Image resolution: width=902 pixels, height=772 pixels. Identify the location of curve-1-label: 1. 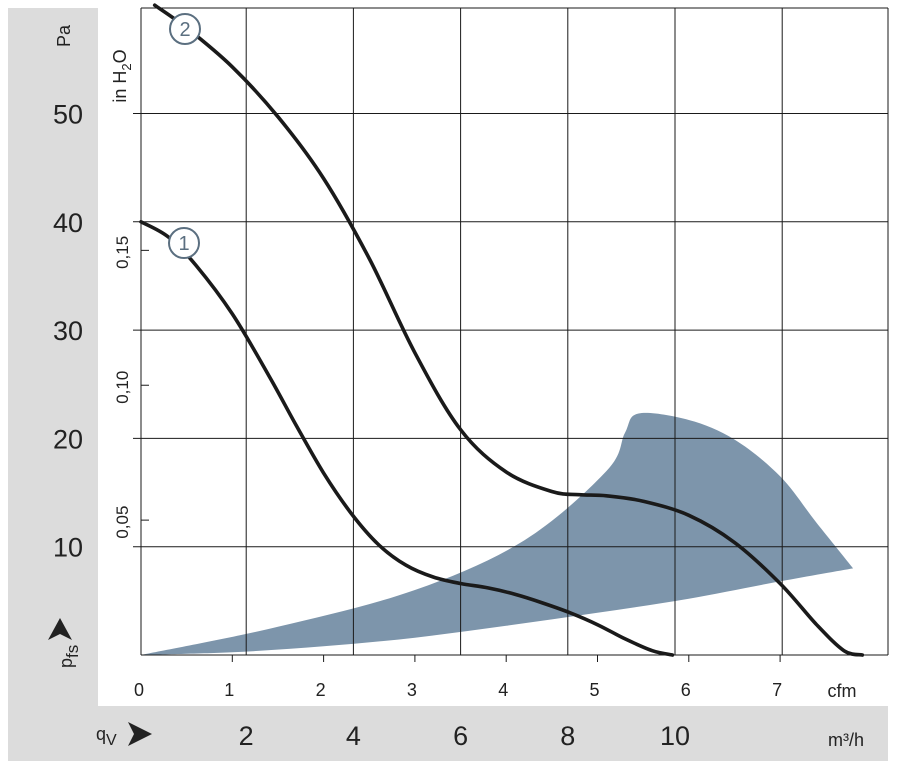
(184, 243).